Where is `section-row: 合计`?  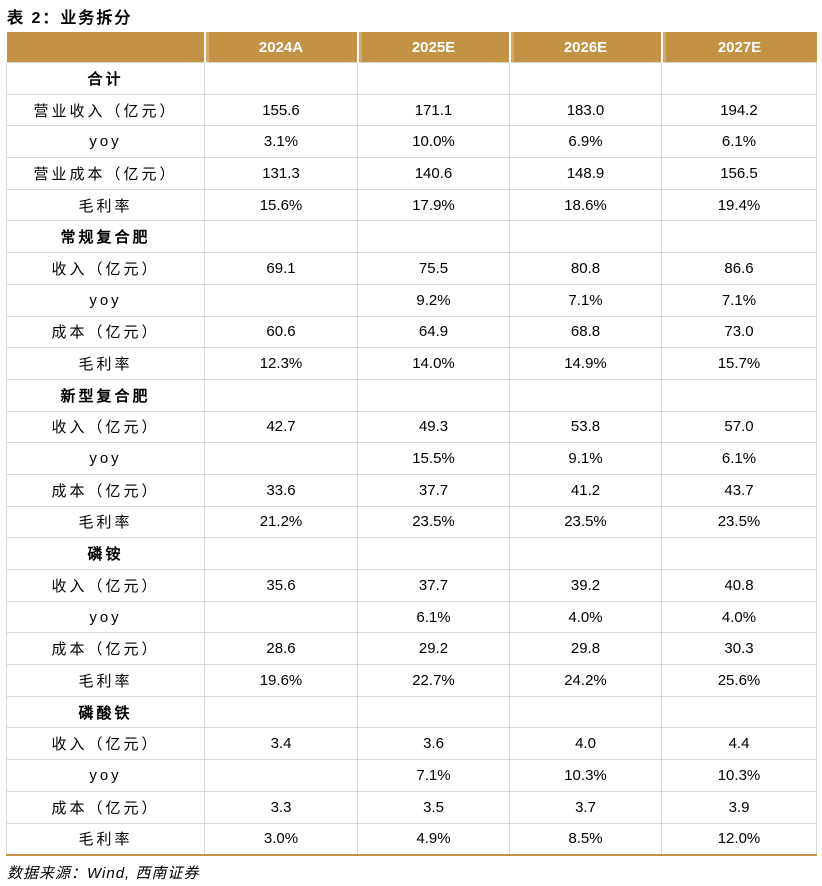
section-row: 合计 is located at coordinates (411, 78).